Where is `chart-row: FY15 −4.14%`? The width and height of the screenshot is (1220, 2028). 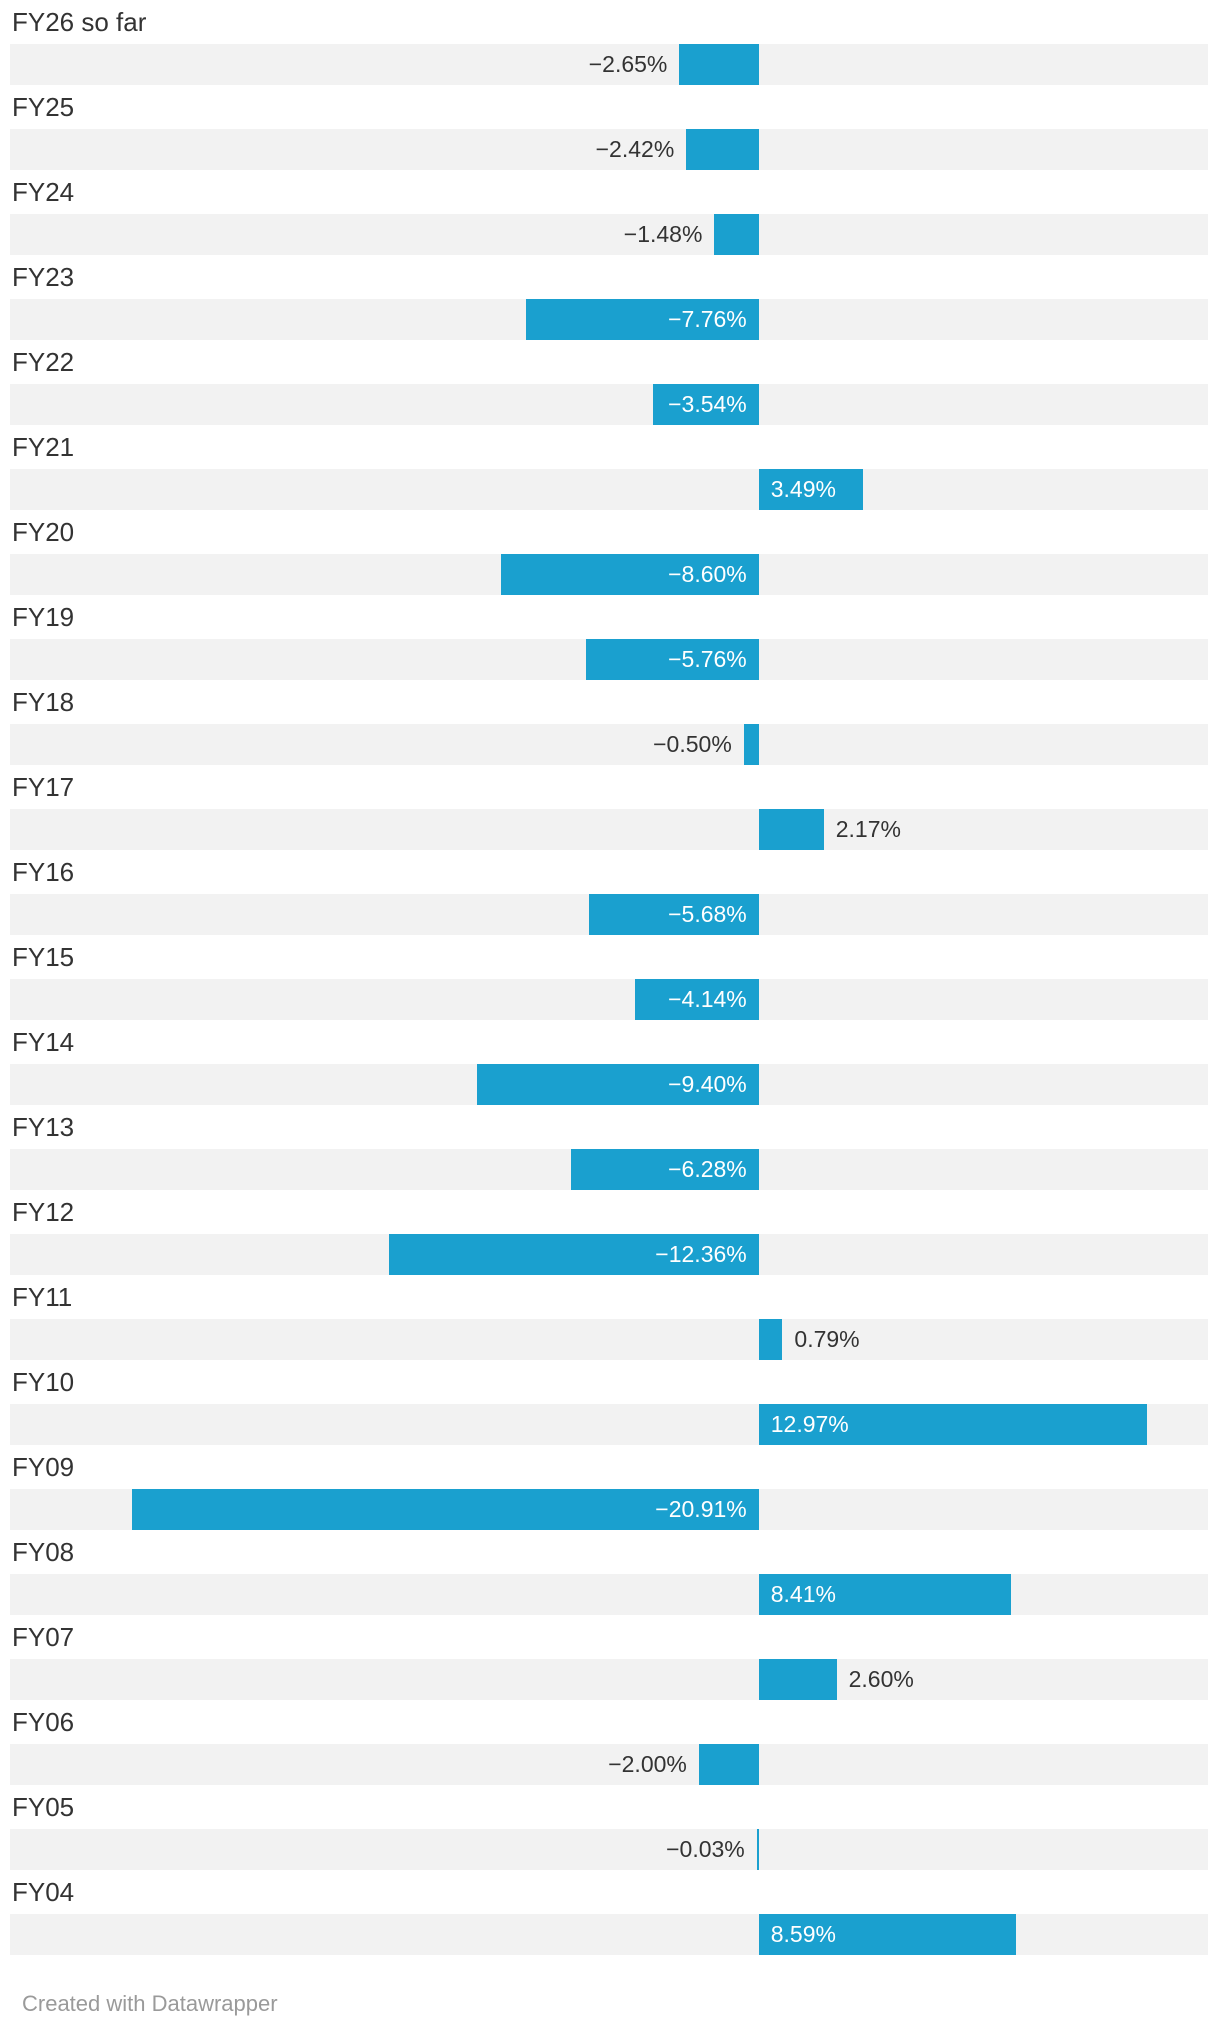 chart-row: FY15 −4.14% is located at coordinates (609, 977).